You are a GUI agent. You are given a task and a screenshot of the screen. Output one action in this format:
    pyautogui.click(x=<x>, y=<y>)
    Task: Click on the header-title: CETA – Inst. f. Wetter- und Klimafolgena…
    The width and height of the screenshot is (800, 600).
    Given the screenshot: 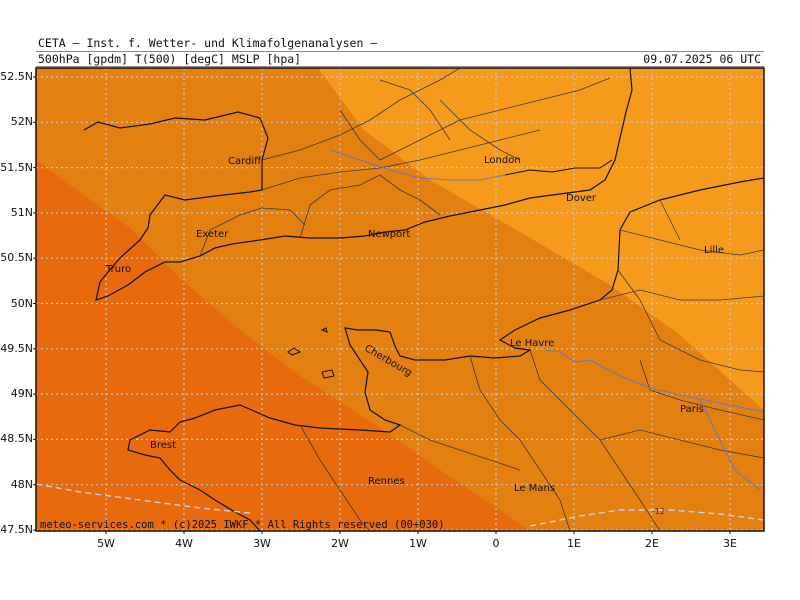 What is the action you would take?
    pyautogui.click(x=208, y=43)
    